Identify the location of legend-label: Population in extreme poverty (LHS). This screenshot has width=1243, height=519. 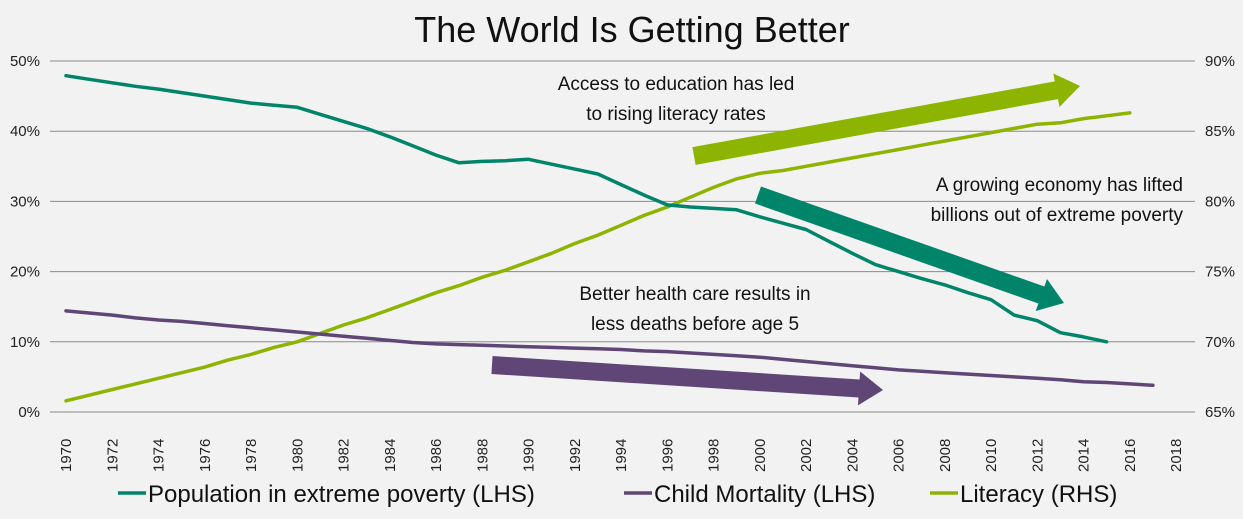
(341, 494).